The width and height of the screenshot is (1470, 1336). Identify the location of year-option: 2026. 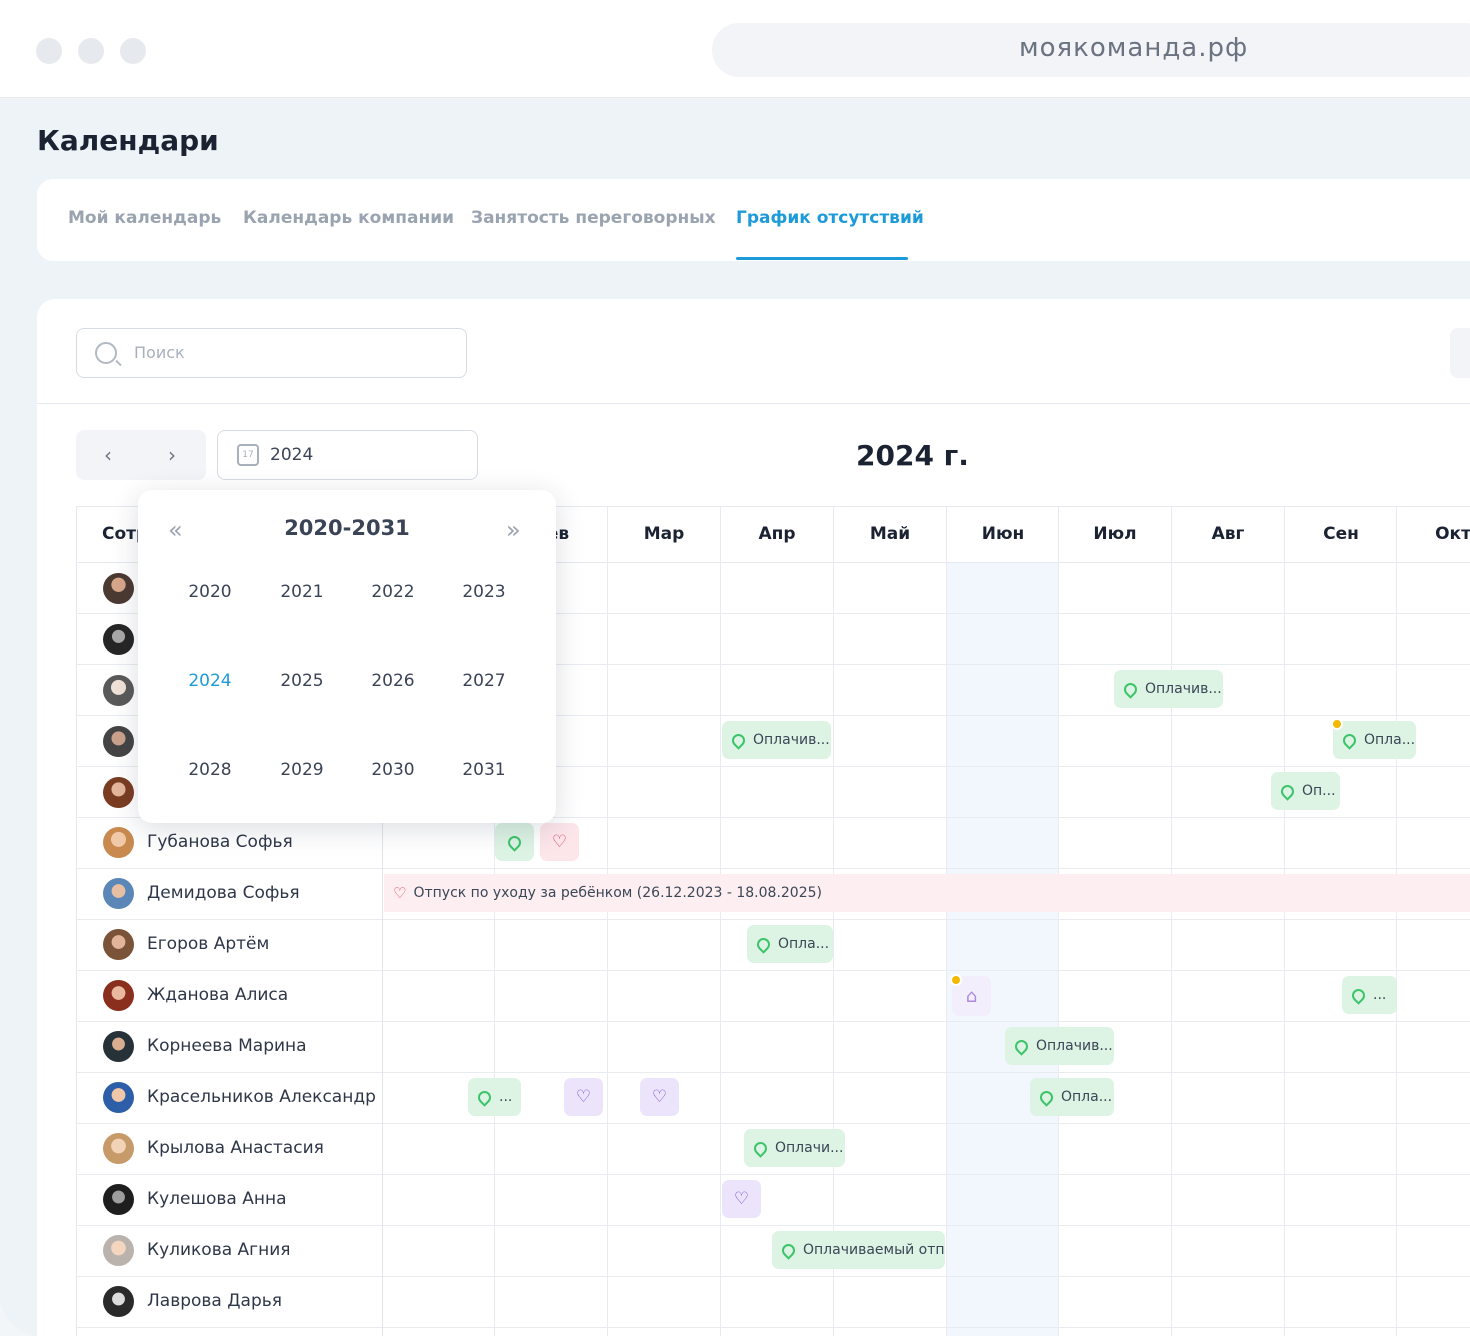
(393, 681).